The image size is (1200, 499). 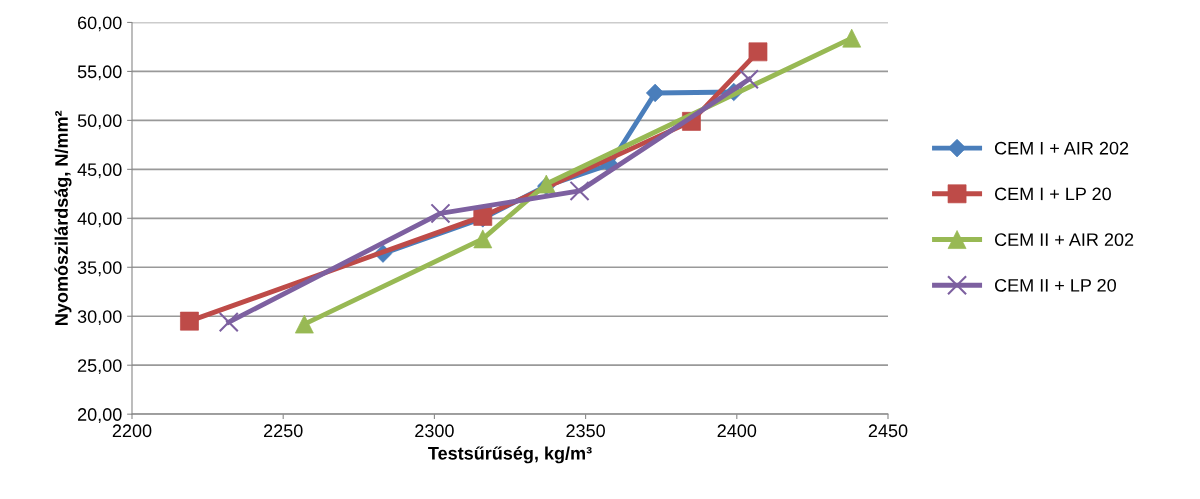 What do you see at coordinates (888, 431) in the screenshot?
I see `x-tick-label: 2450` at bounding box center [888, 431].